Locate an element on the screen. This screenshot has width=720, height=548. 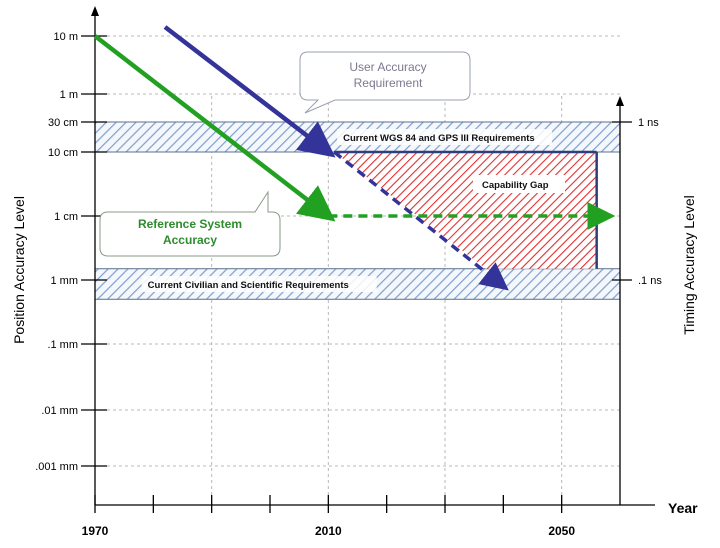
y2-axis-label: Timing Accuracy Level is located at coordinates (689, 265).